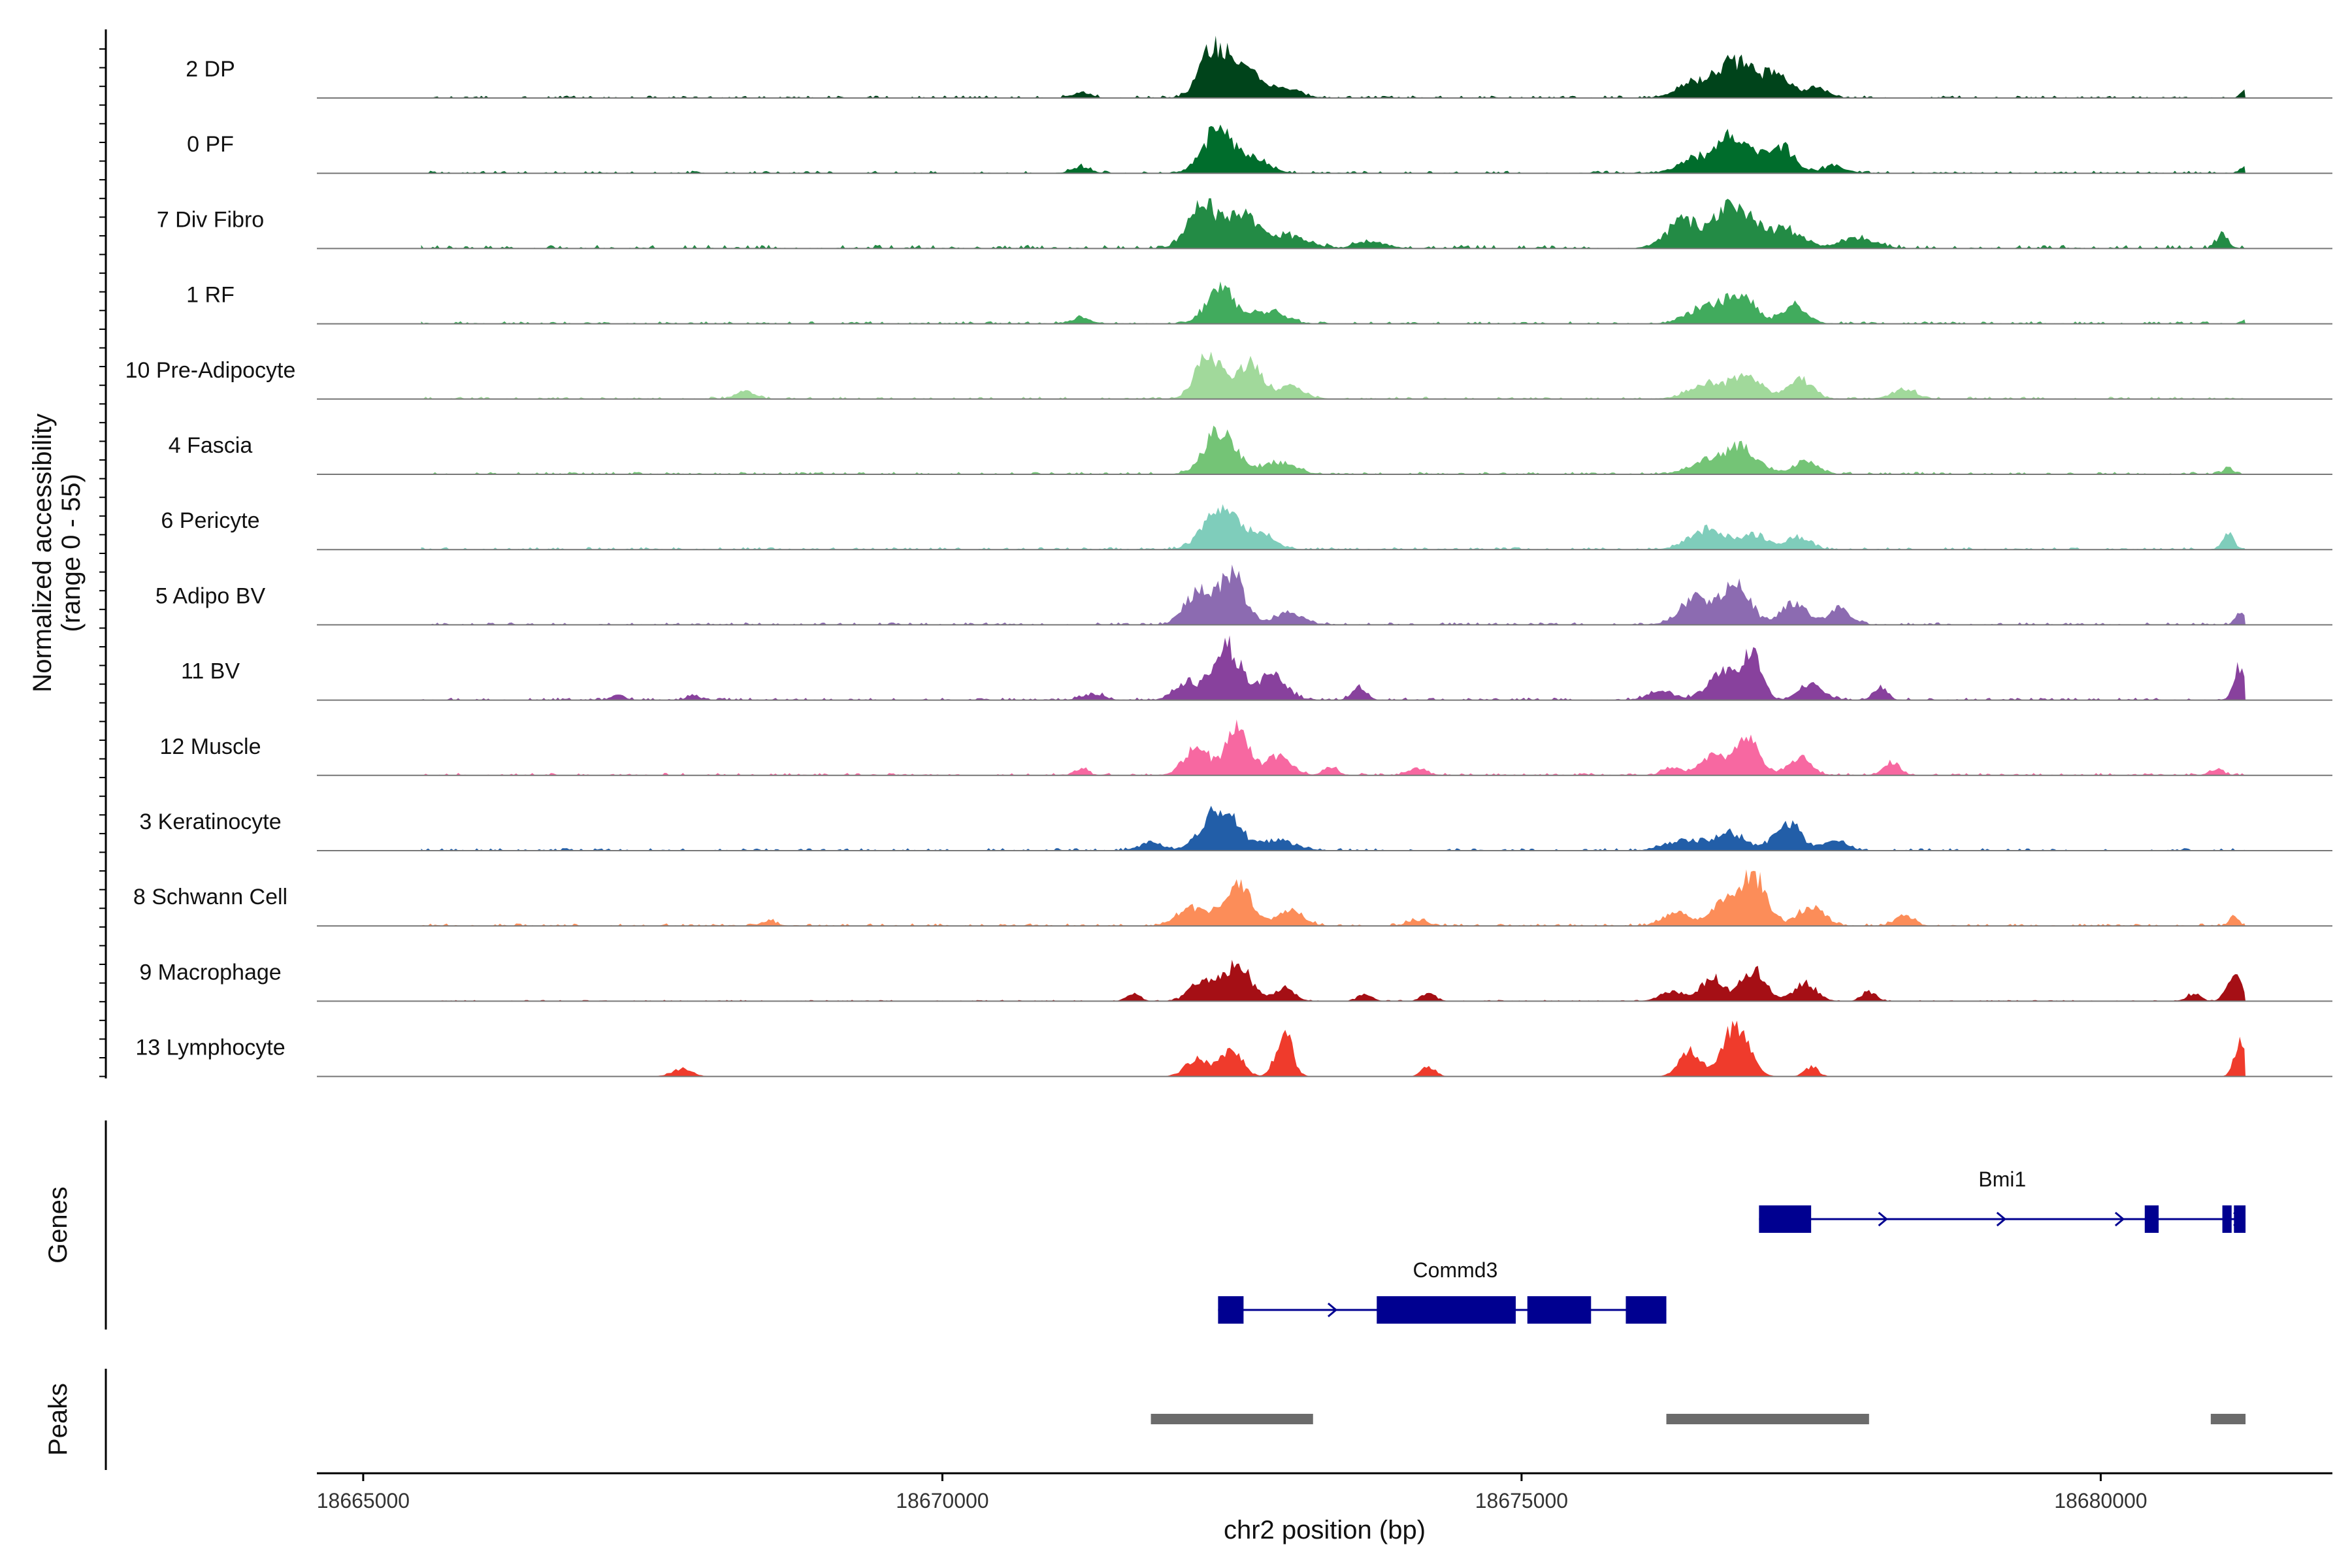 The image size is (2352, 1568). I want to click on track-label-13-lymphocyte: 13 Lymphocyte, so click(210, 1048).